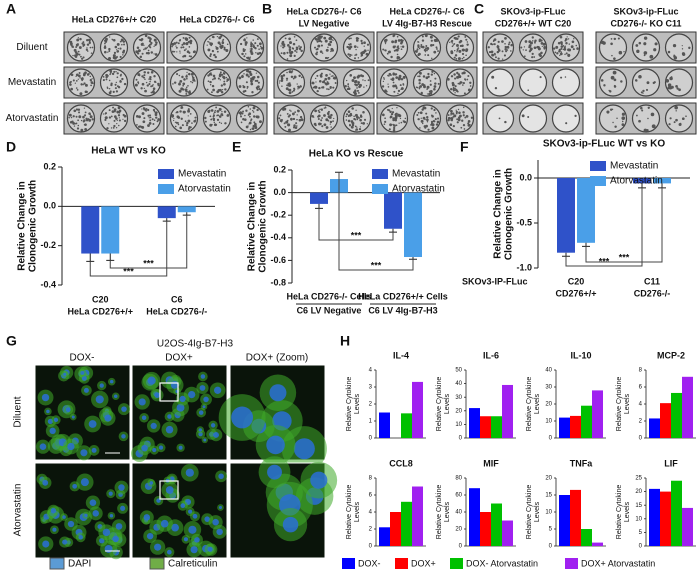 This screenshot has width=700, height=573. What do you see at coordinates (619, 512) in the screenshot?
I see `y-axis-label: Relative Cytokine` at bounding box center [619, 512].